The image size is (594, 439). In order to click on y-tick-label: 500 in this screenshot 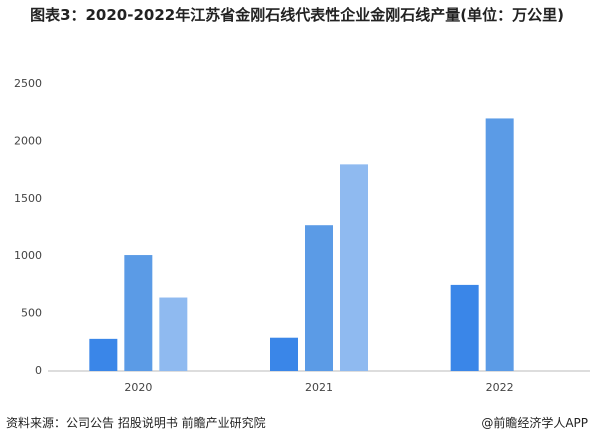, I will do `click(31, 313)`.